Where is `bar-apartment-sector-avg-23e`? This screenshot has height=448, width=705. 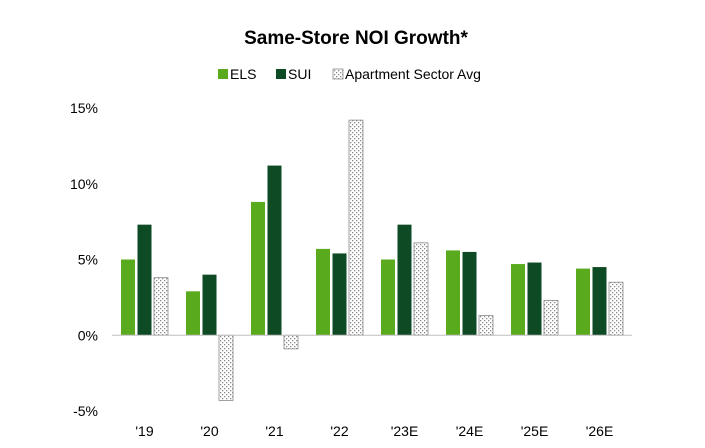 bar-apartment-sector-avg-23e is located at coordinates (421, 289).